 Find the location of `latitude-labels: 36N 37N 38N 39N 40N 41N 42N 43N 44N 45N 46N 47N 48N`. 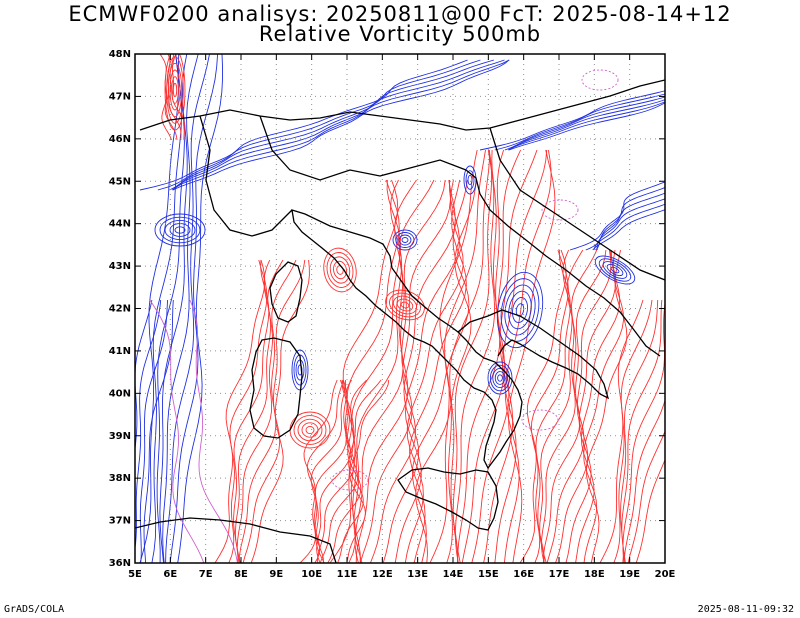

latitude-labels: 36N 37N 38N 39N 40N 41N 42N 43N 44N 45N 46N 47N 48N is located at coordinates (120, 309).